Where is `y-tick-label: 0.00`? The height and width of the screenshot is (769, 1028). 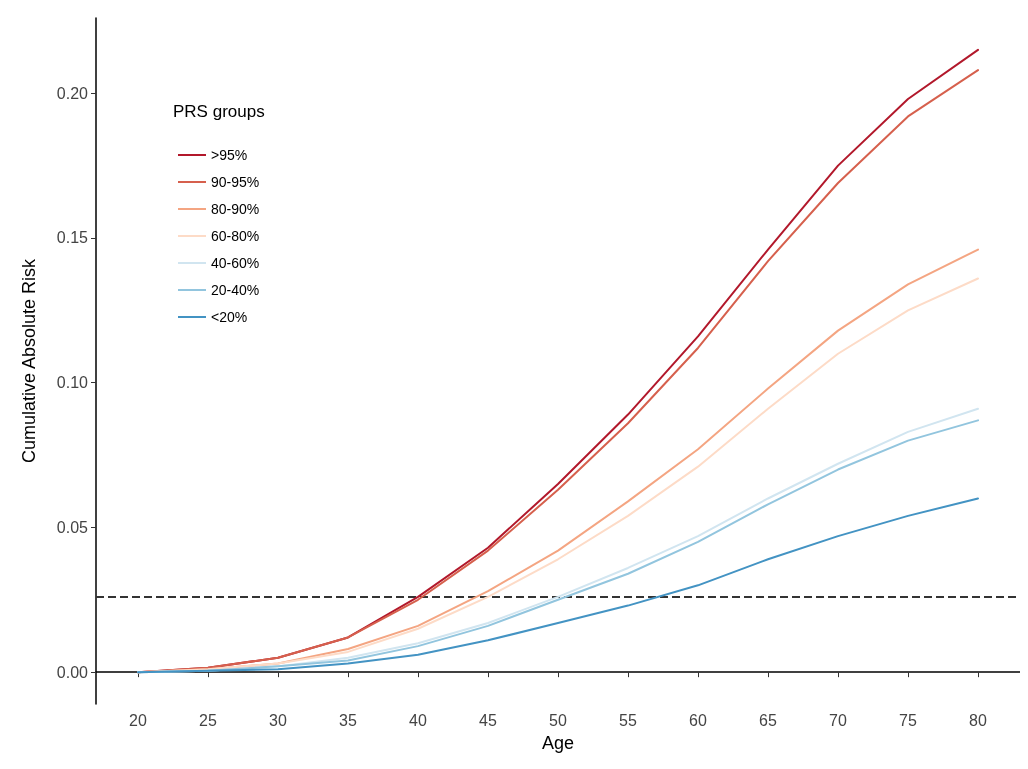 y-tick-label: 0.00 is located at coordinates (72, 672).